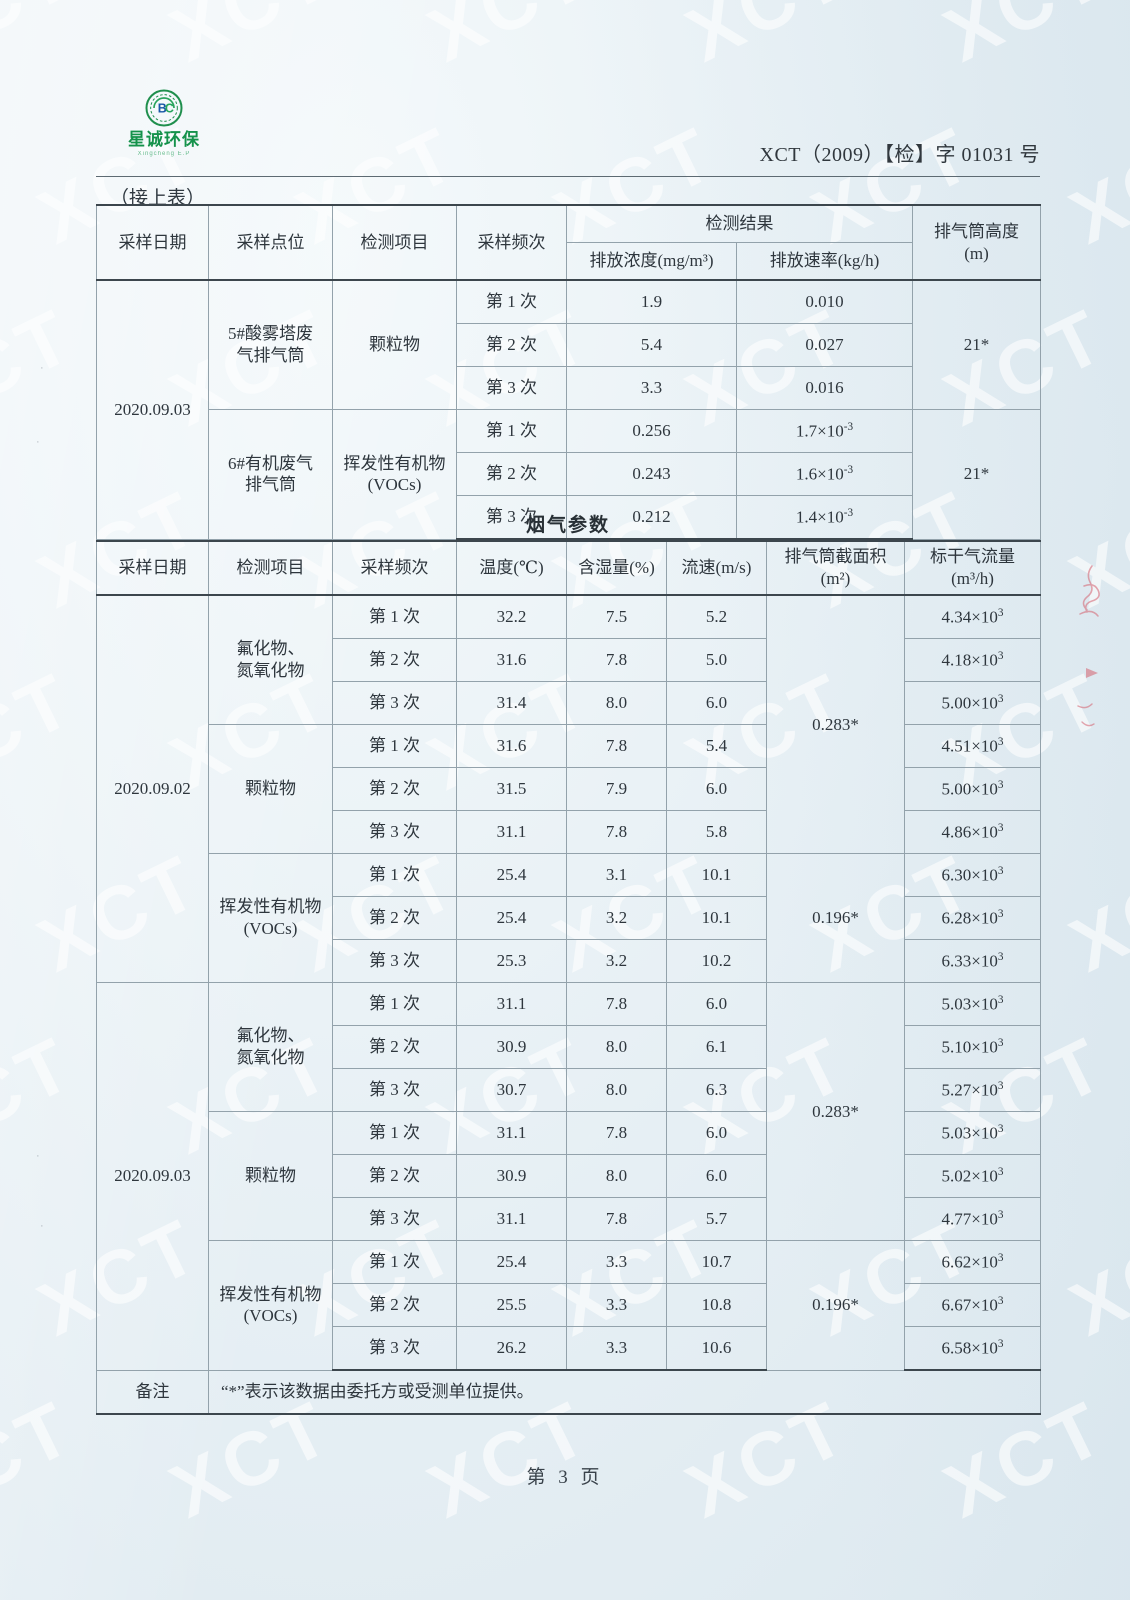 This screenshot has width=1130, height=1600. I want to click on cell-dry-flow: 6.62×10³, so click(972, 1262).